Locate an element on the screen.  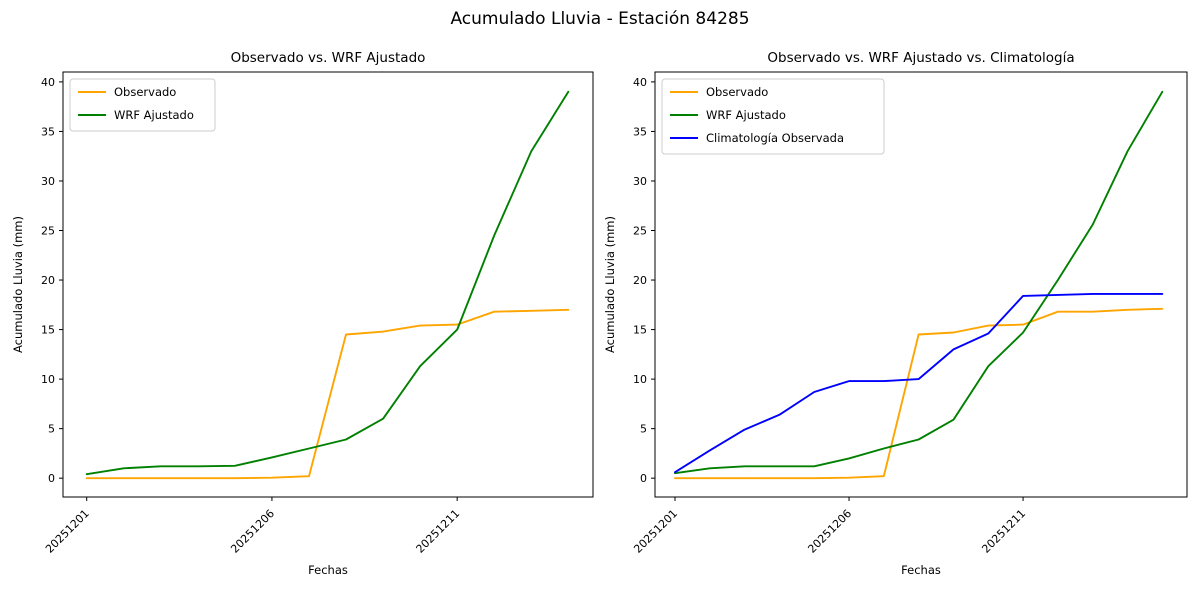
legend-label-climatologia-observada: Climatología Observada is located at coordinates (775, 138).